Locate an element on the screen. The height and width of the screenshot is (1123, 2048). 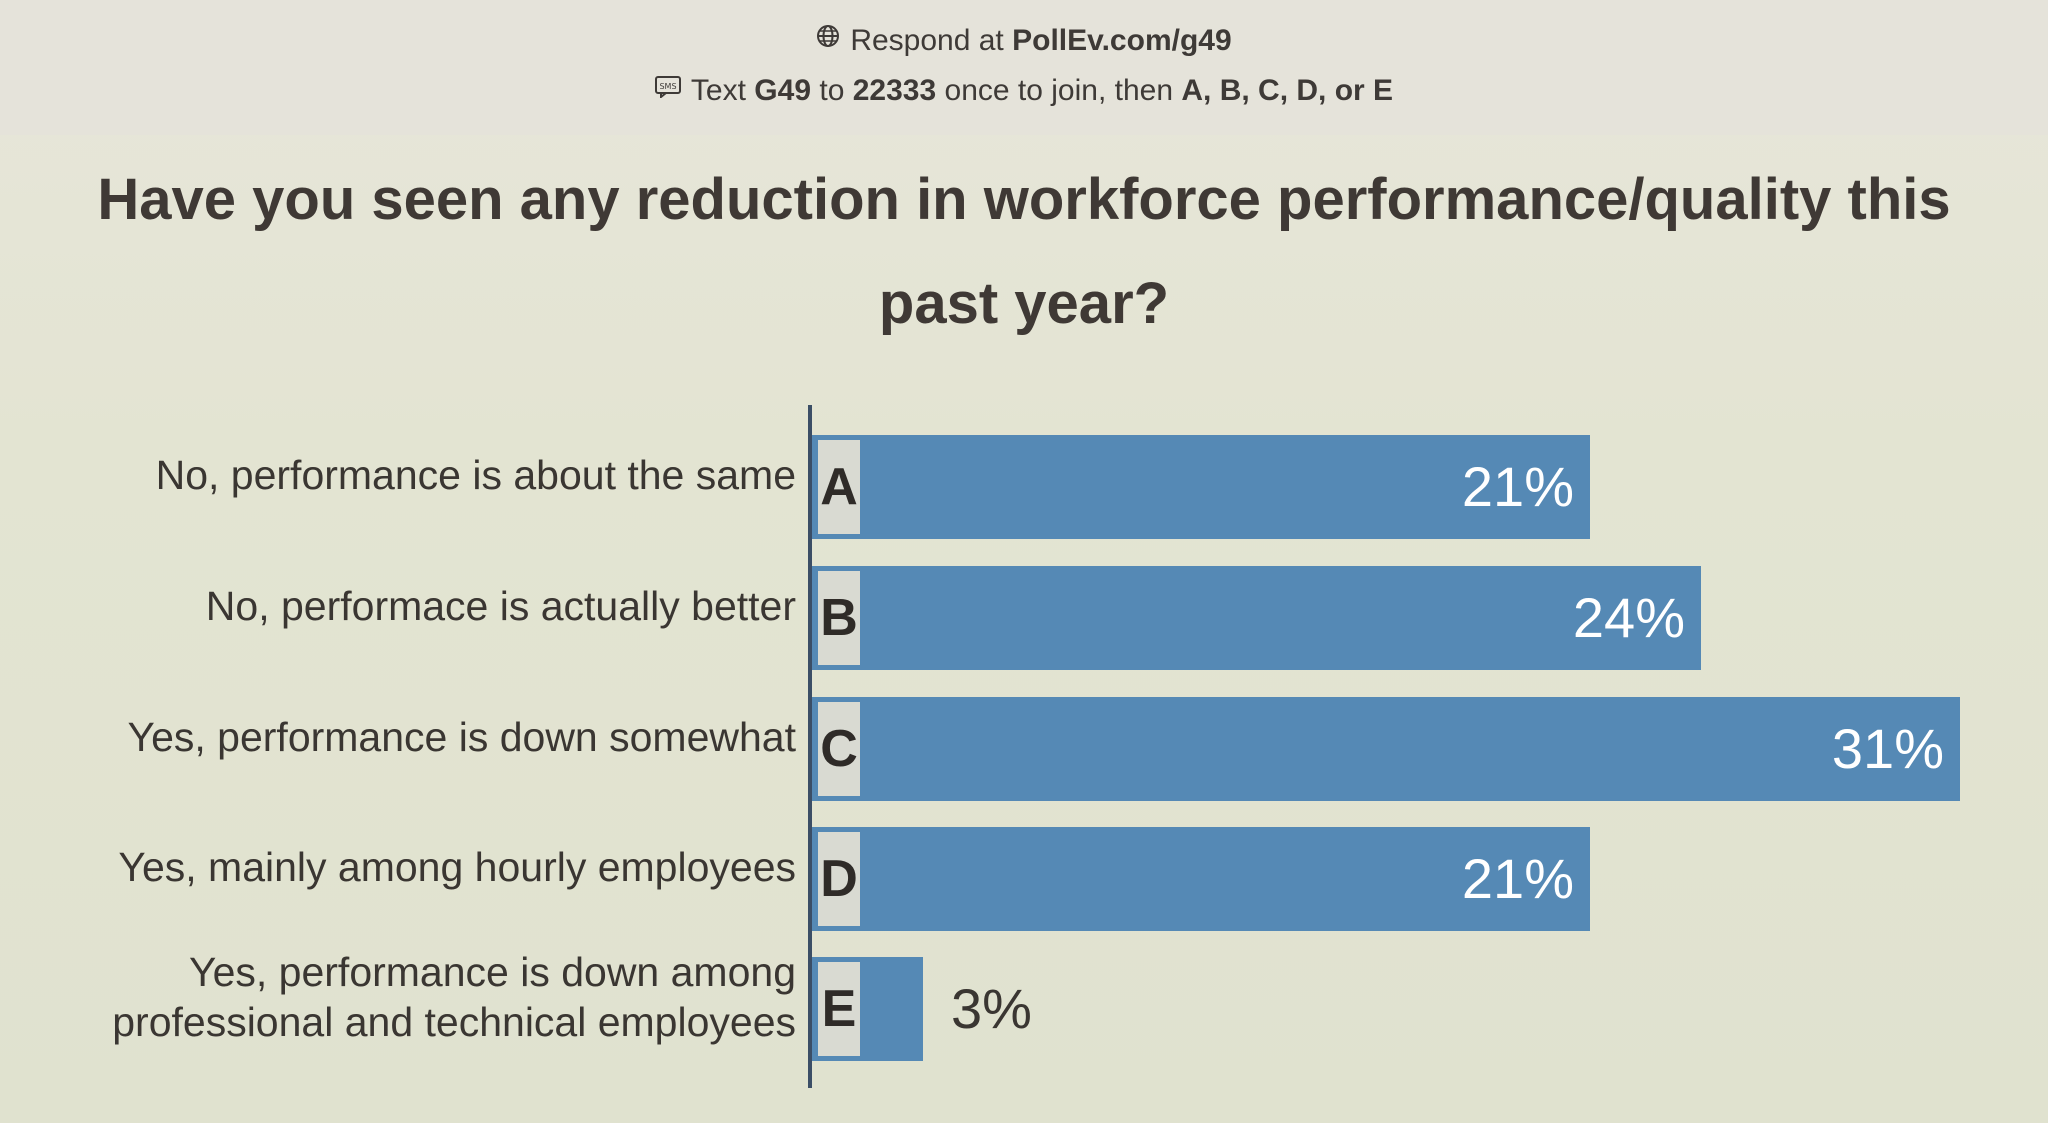
globe-icon is located at coordinates (828, 39).